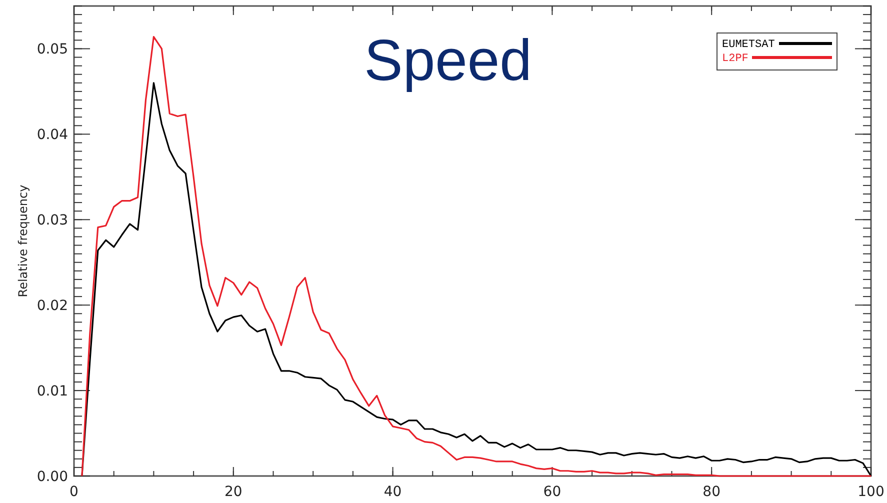 The height and width of the screenshot is (503, 887). Describe the element at coordinates (52, 220) in the screenshot. I see `y-tick-label: 0.03` at that location.